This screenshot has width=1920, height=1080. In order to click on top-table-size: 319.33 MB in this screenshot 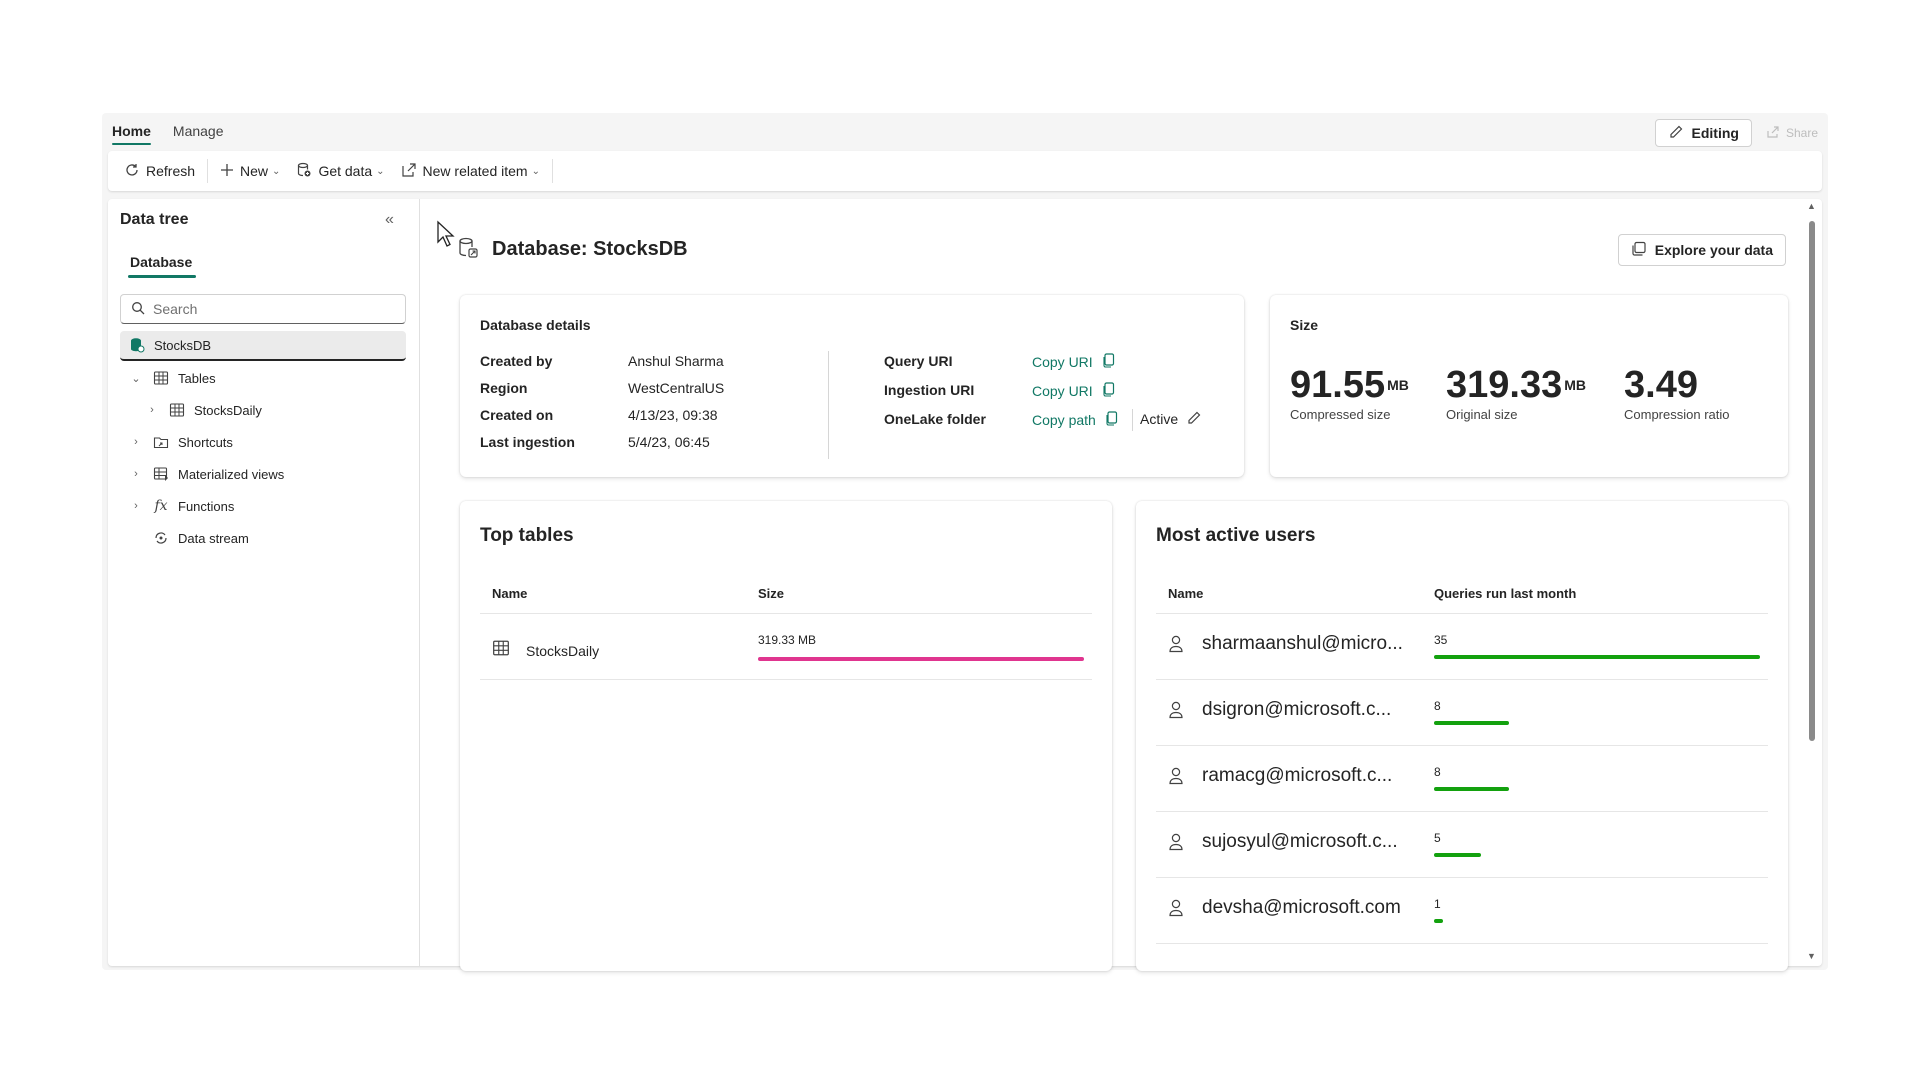, I will do `click(787, 640)`.